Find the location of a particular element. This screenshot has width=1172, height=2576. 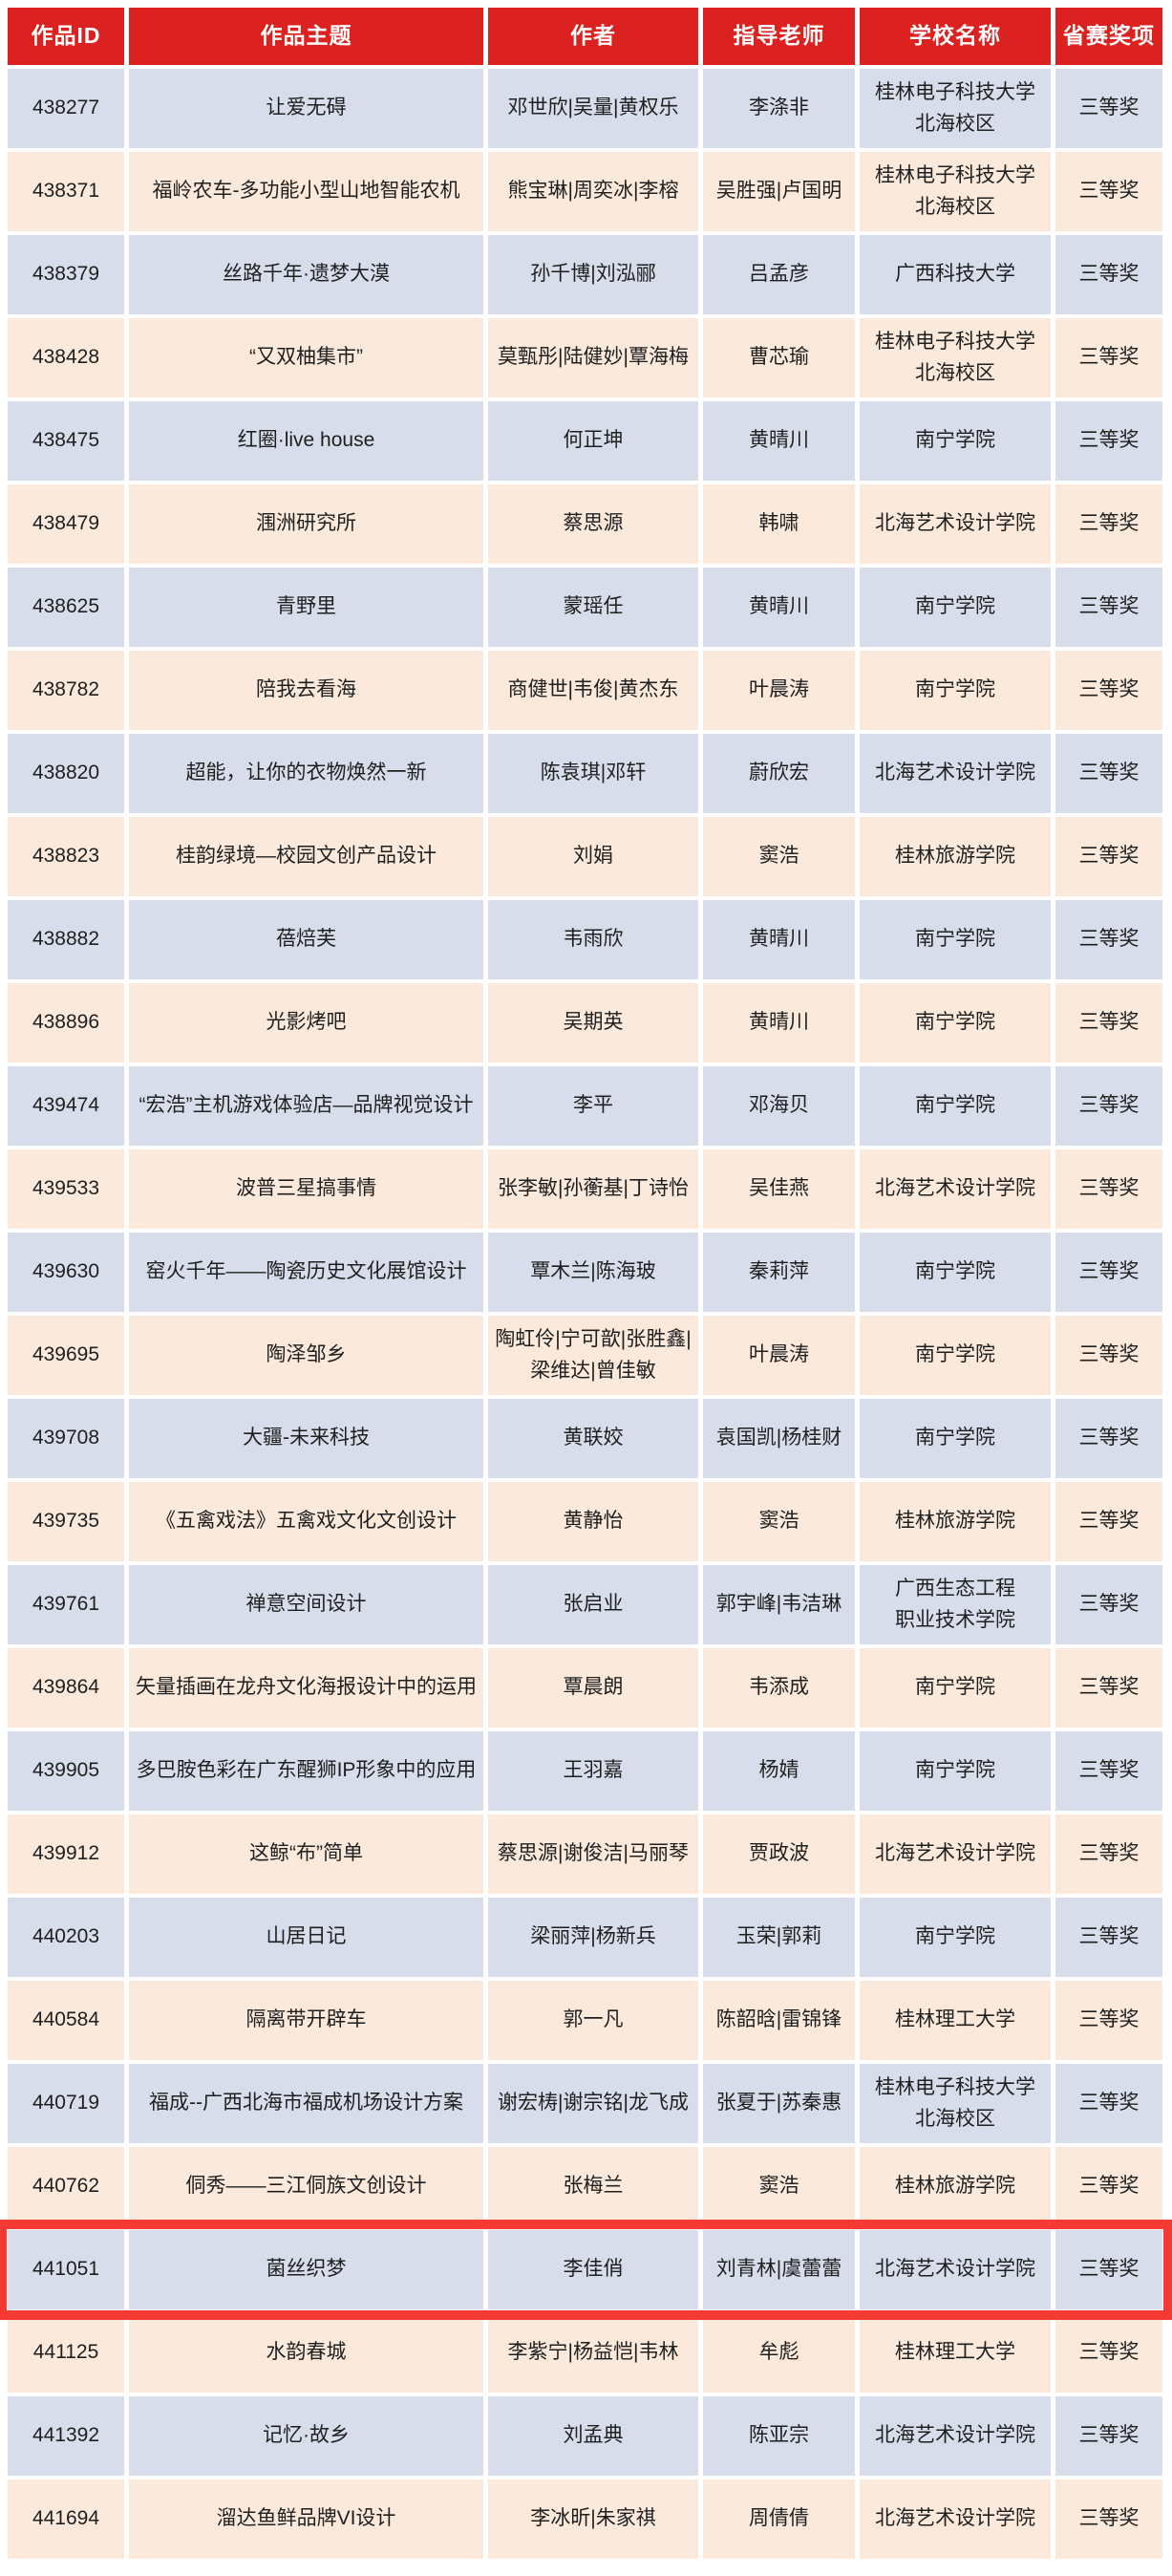

cell-advisor: 贾政波 is located at coordinates (779, 1854).